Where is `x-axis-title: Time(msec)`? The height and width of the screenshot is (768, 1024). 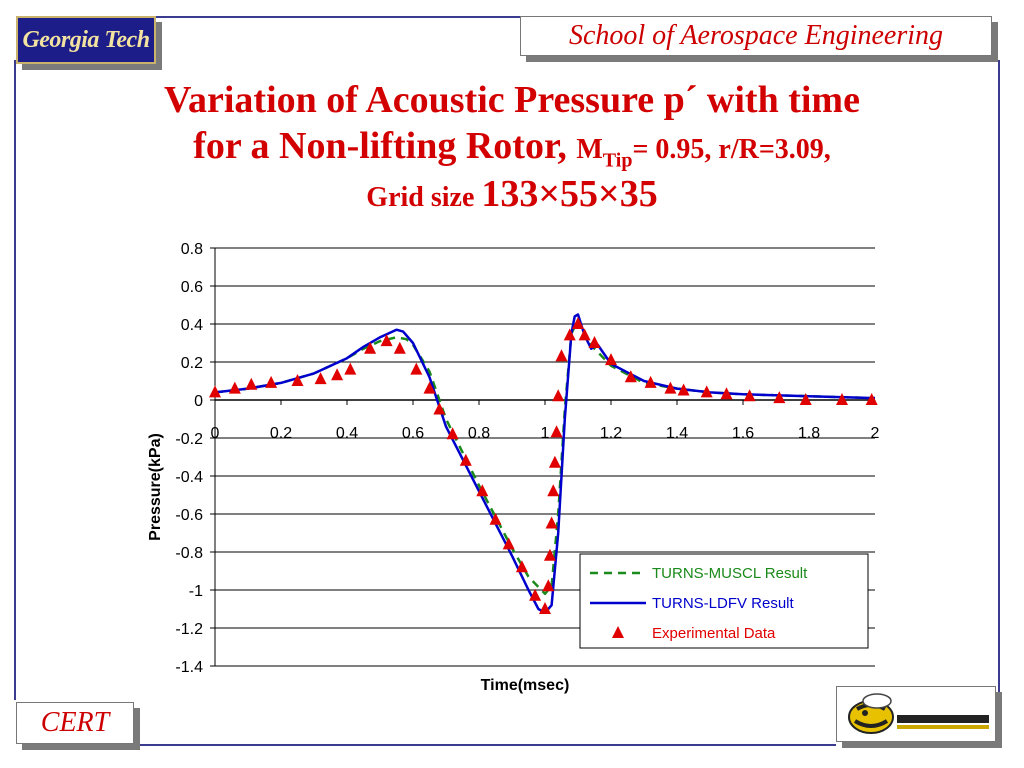
x-axis-title: Time(msec) is located at coordinates (525, 685).